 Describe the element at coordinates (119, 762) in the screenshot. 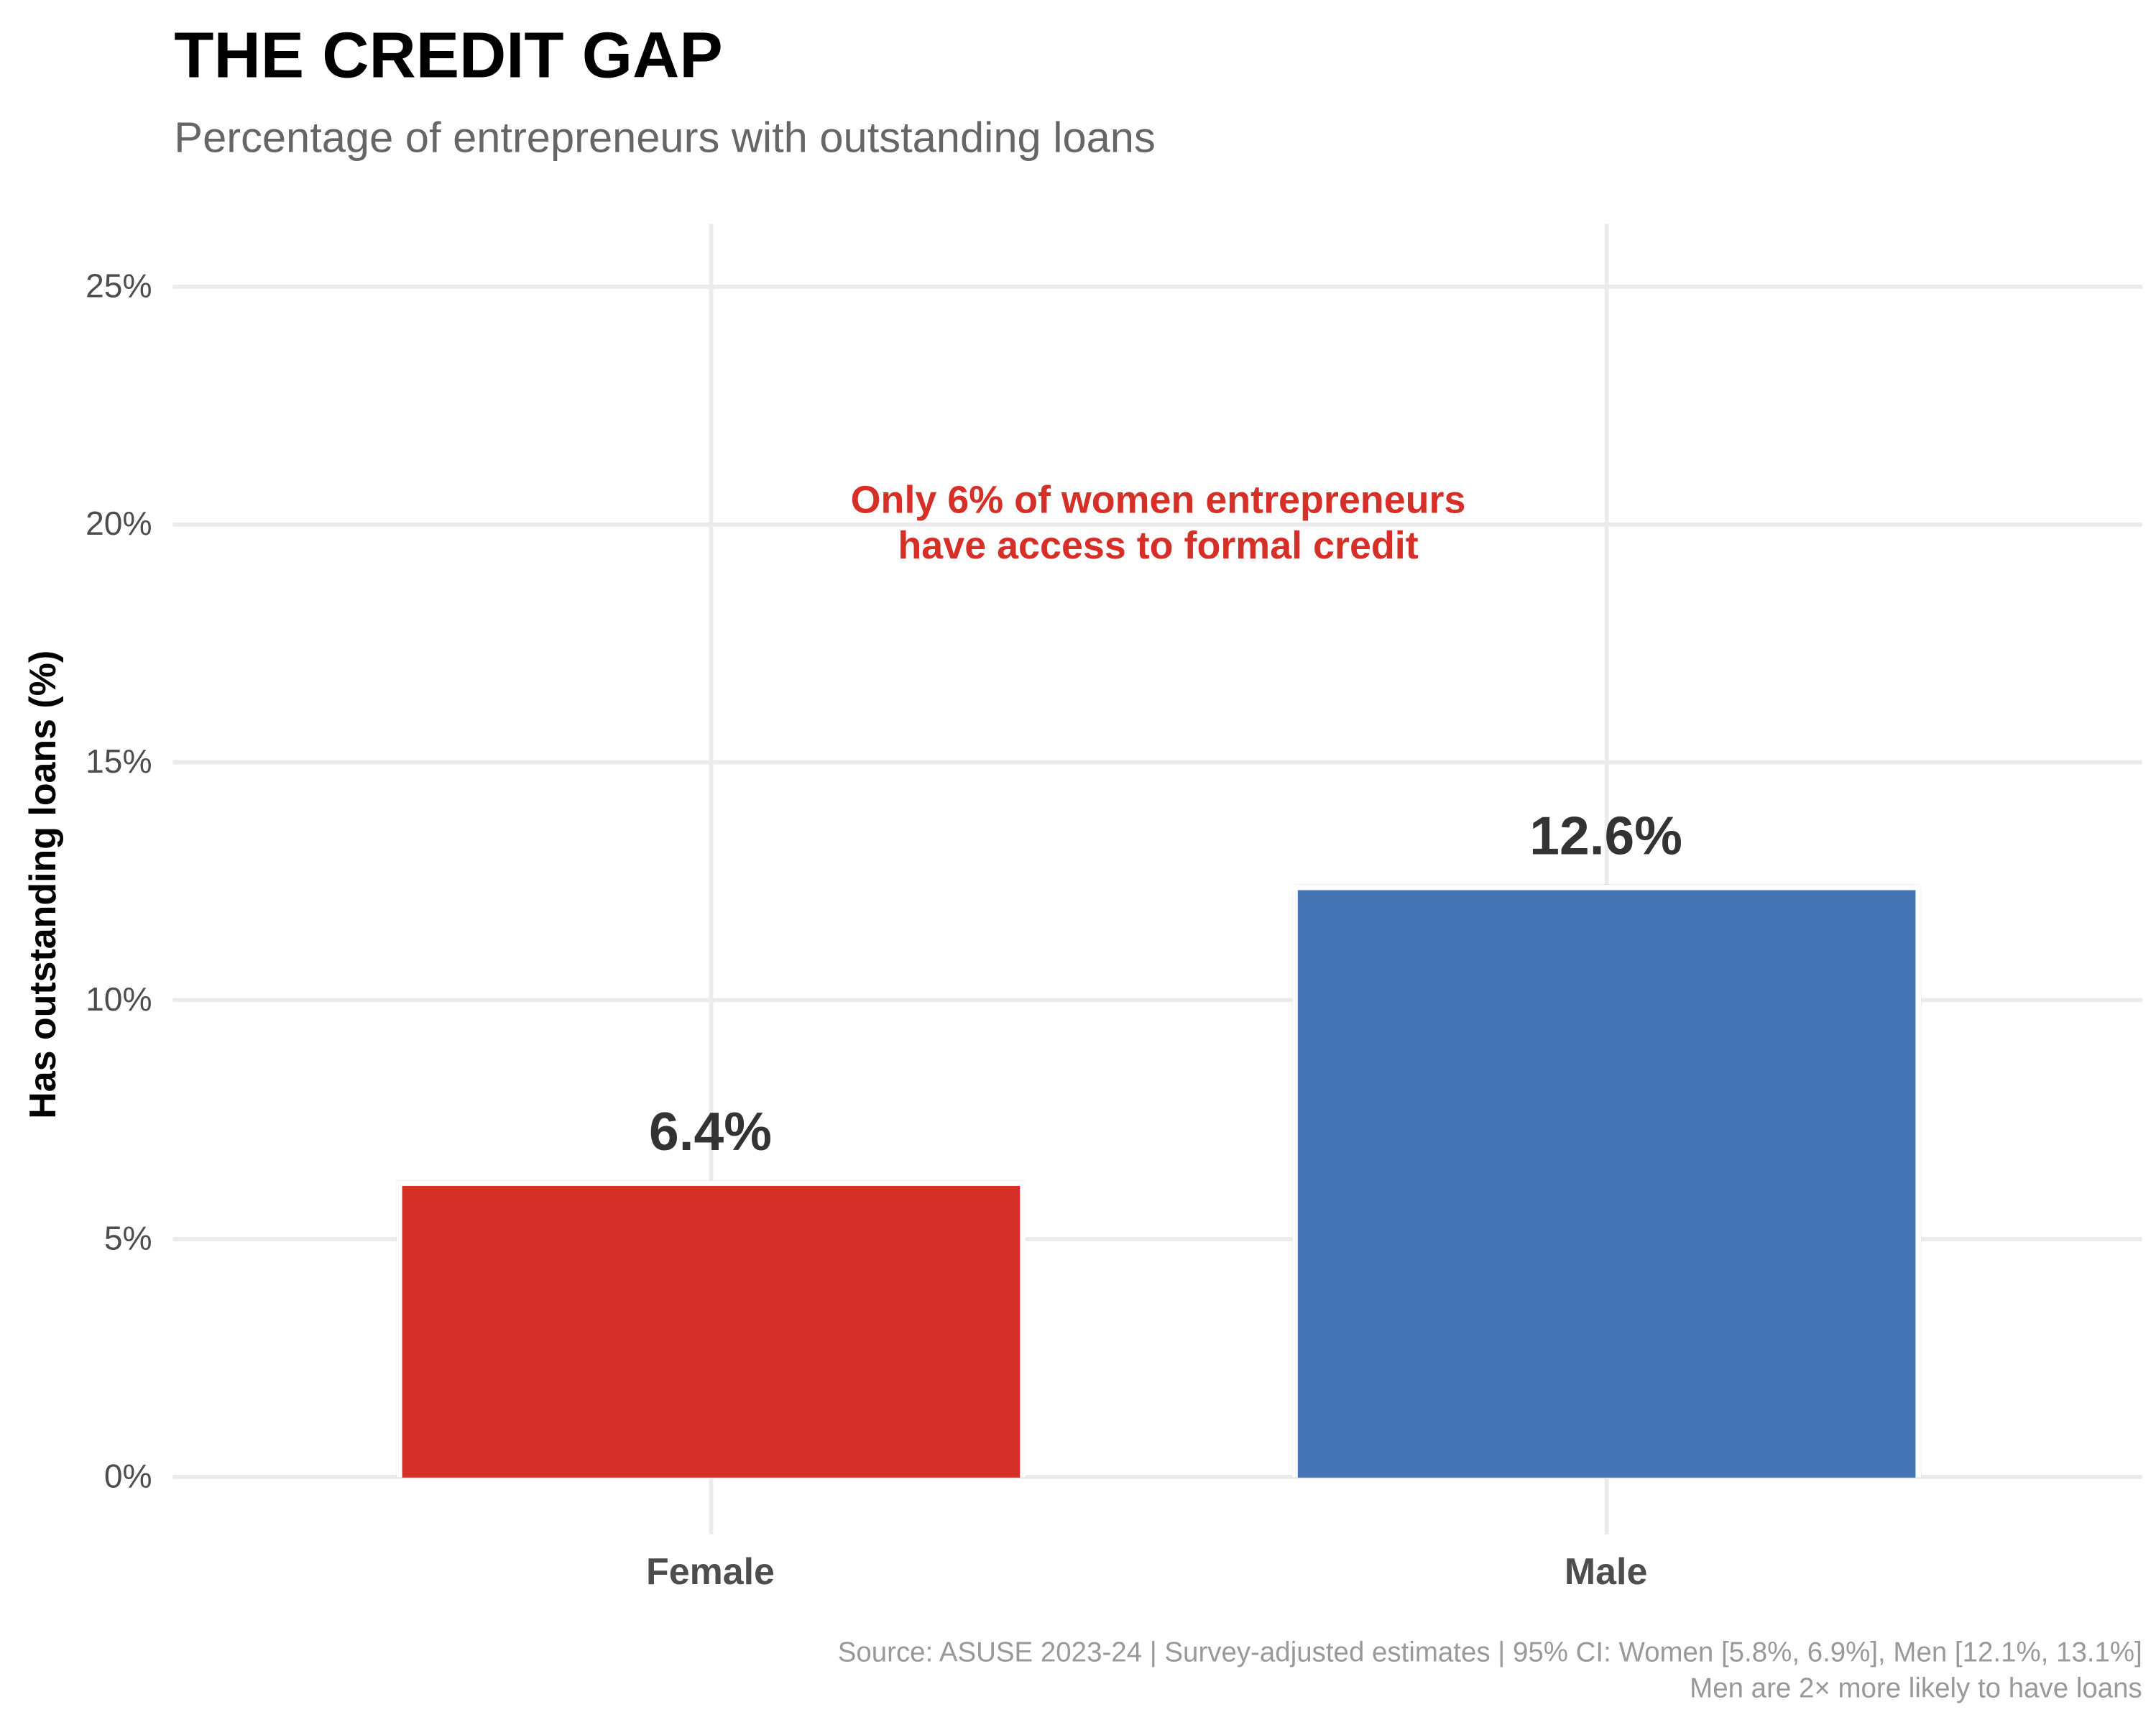

I see `ytick-label: 15%` at that location.